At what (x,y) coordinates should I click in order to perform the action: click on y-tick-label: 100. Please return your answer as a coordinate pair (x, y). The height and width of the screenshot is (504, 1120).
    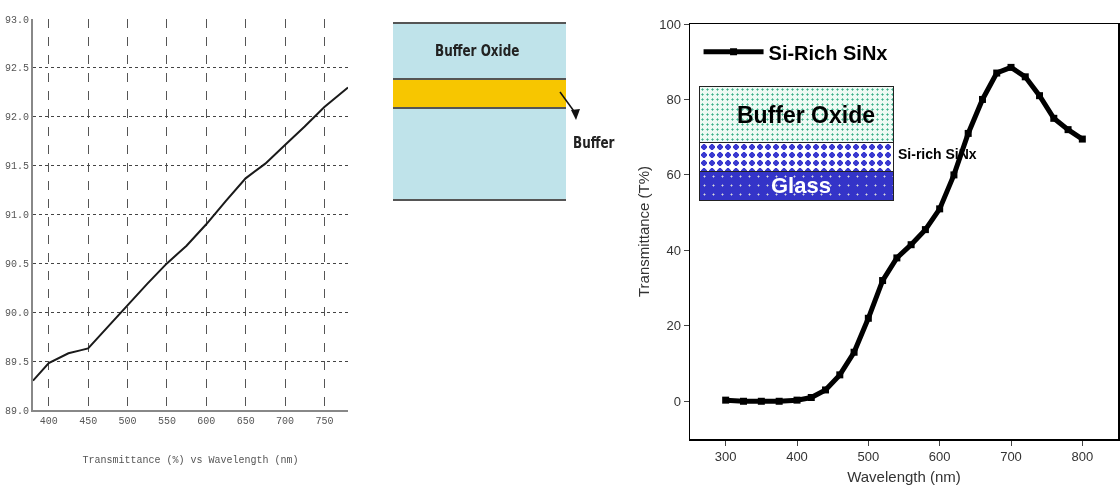
    Looking at the image, I should click on (670, 24).